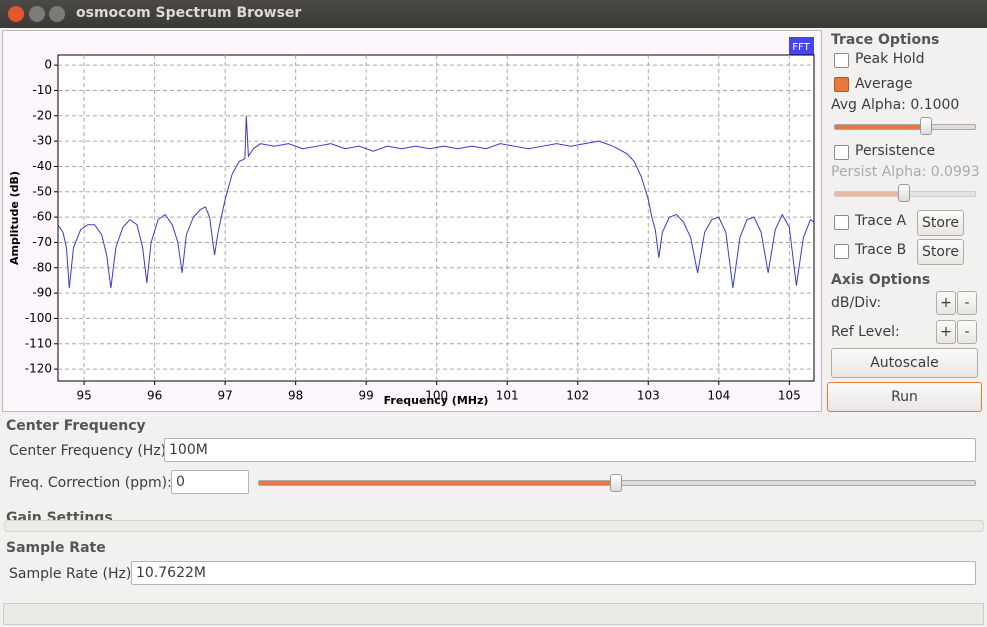  What do you see at coordinates (76, 426) in the screenshot?
I see `section-title: Center Frequency` at bounding box center [76, 426].